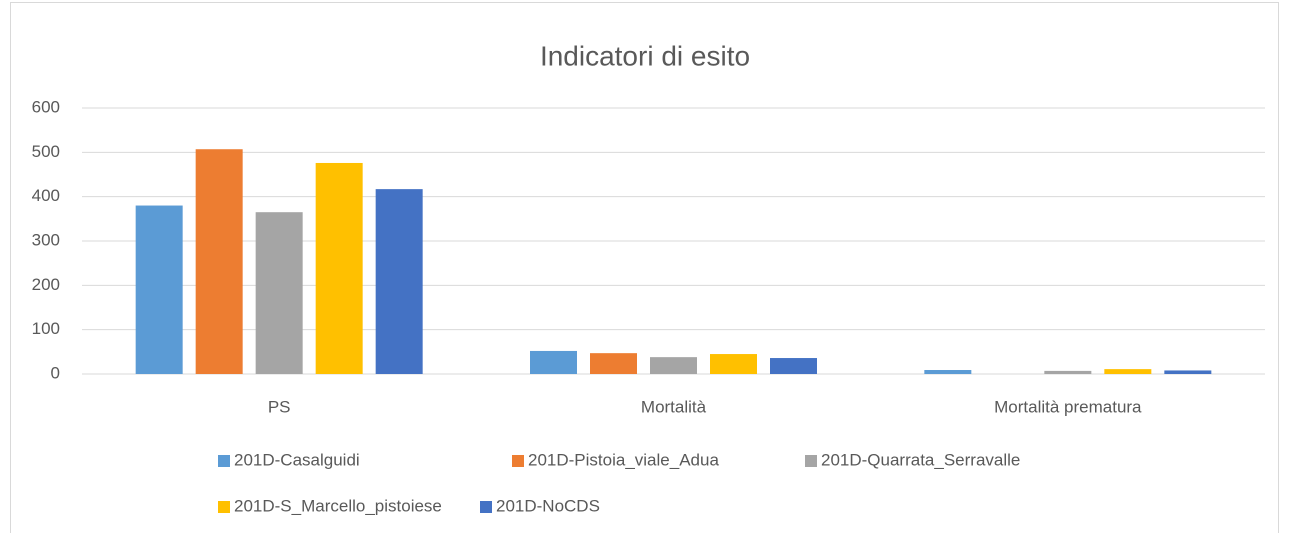 The height and width of the screenshot is (533, 1290). I want to click on x-tick-label: PS, so click(279, 406).